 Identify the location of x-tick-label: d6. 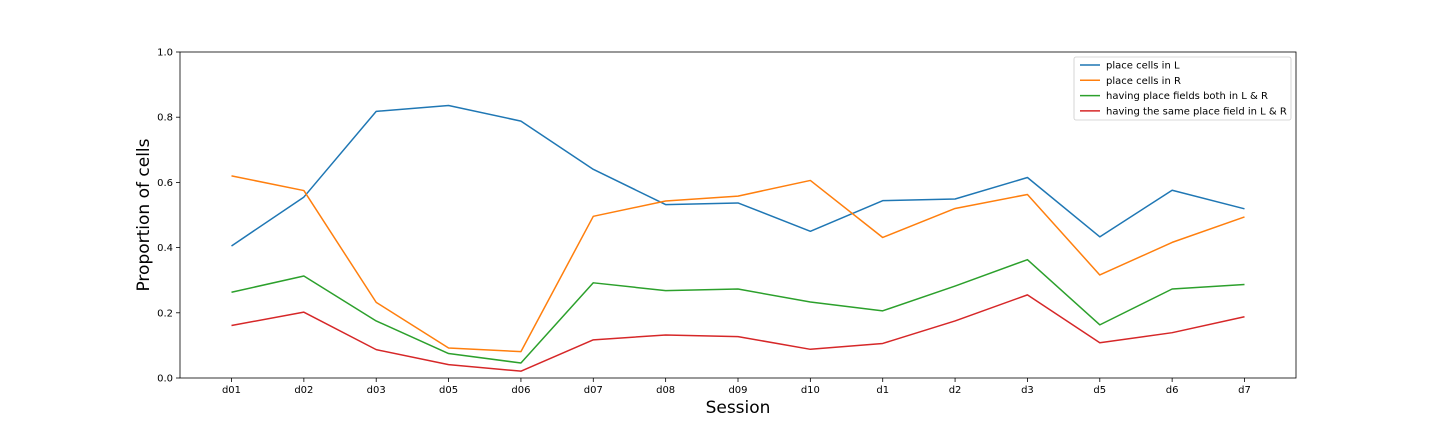
(1172, 390).